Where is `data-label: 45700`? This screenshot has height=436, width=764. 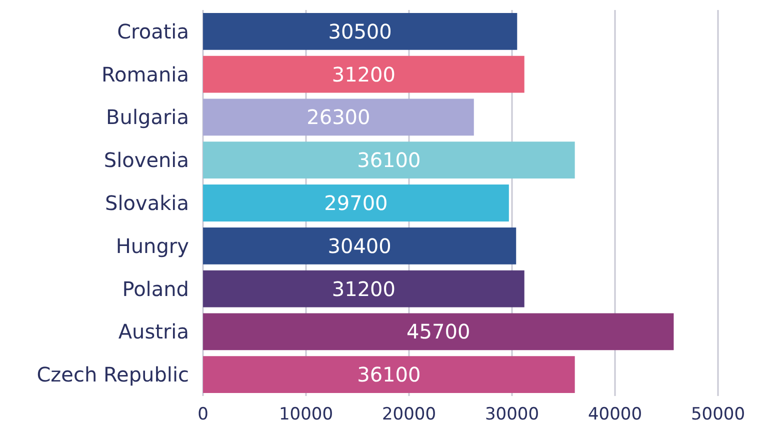
data-label: 45700 is located at coordinates (438, 332).